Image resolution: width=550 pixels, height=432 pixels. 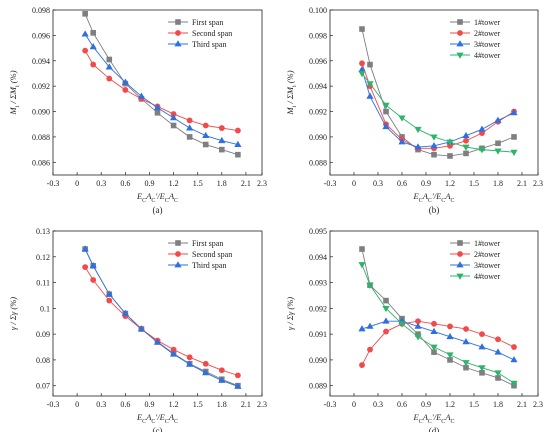 I want to click on y-tick-label: 0.094, so click(x=41, y=61).